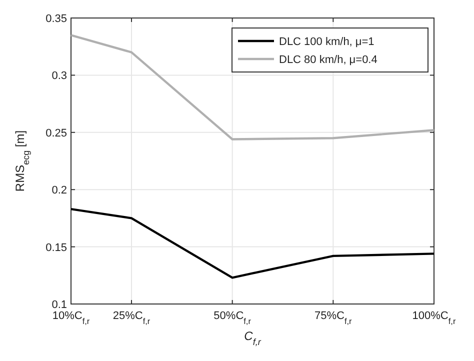 This screenshot has width=474, height=361. I want to click on x-tick-label: 25%C$_{f,r}$, so click(131, 318).